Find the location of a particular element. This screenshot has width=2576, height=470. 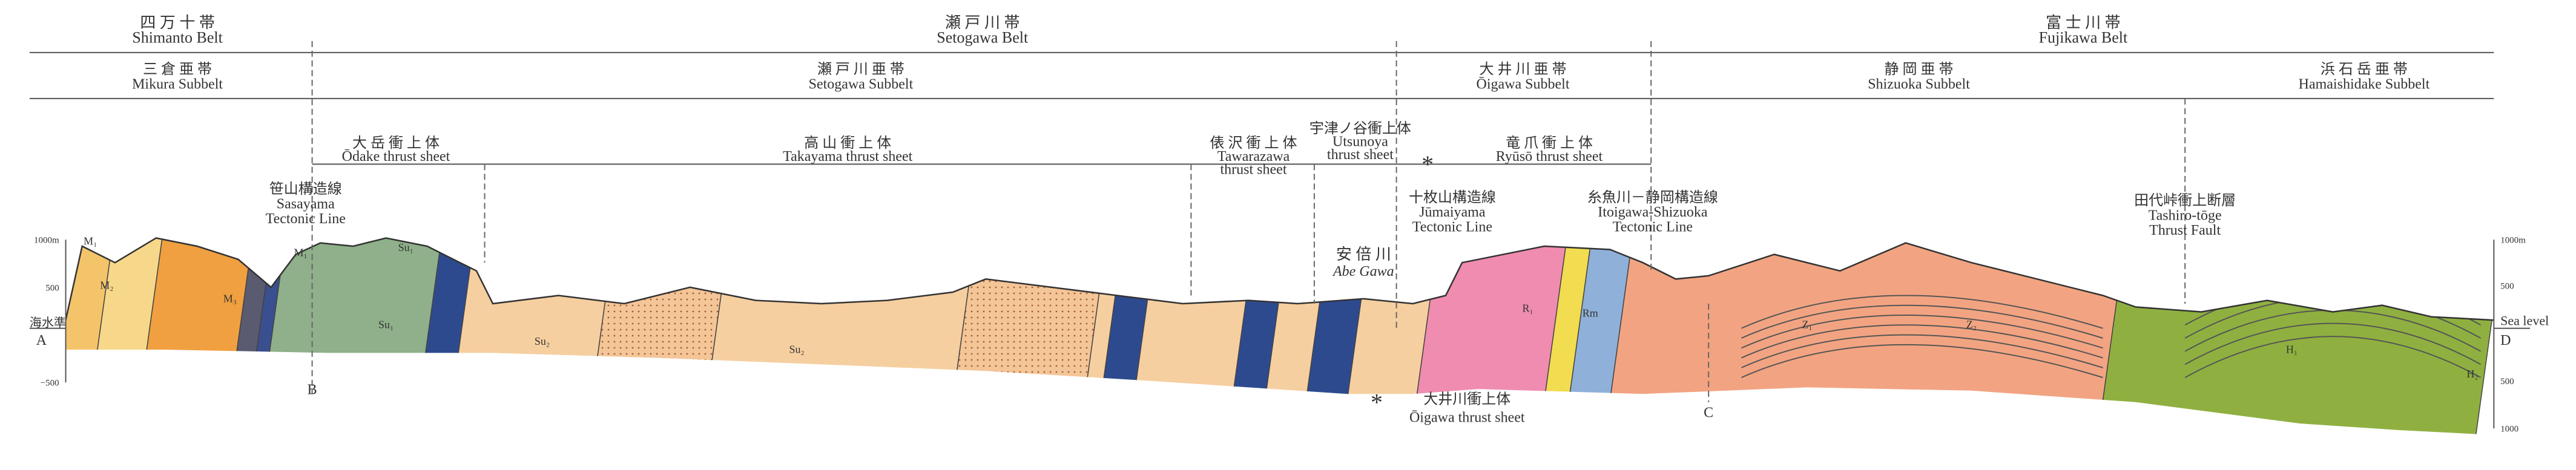

label: Thrust Fault is located at coordinates (2185, 230).